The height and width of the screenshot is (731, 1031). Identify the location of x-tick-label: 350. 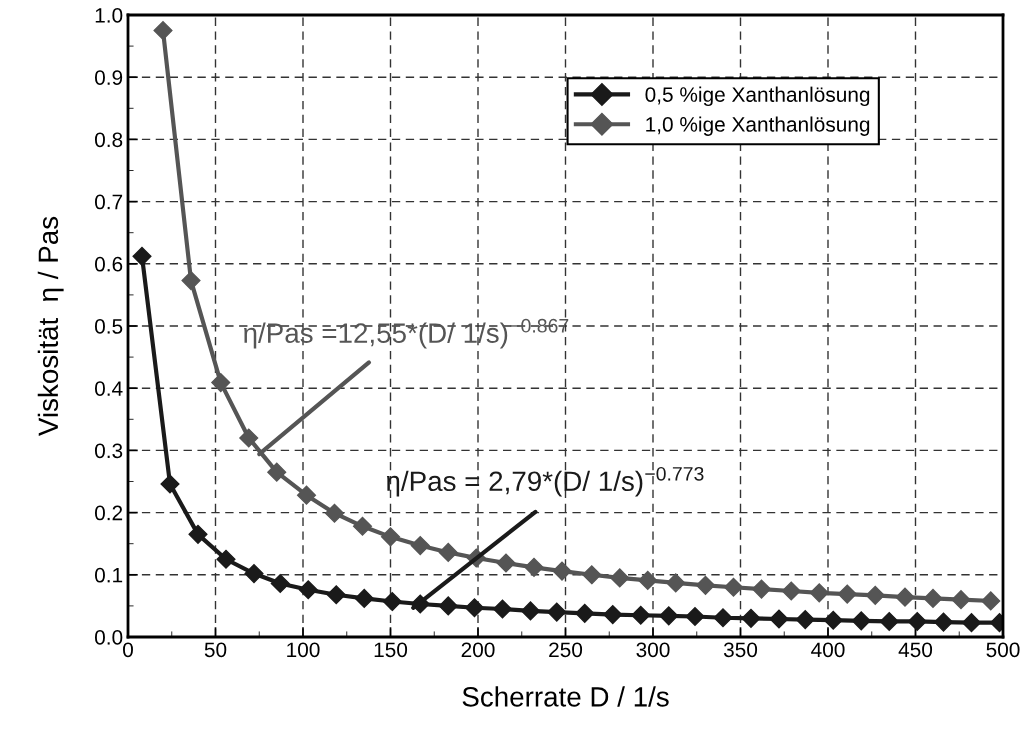
(740, 650).